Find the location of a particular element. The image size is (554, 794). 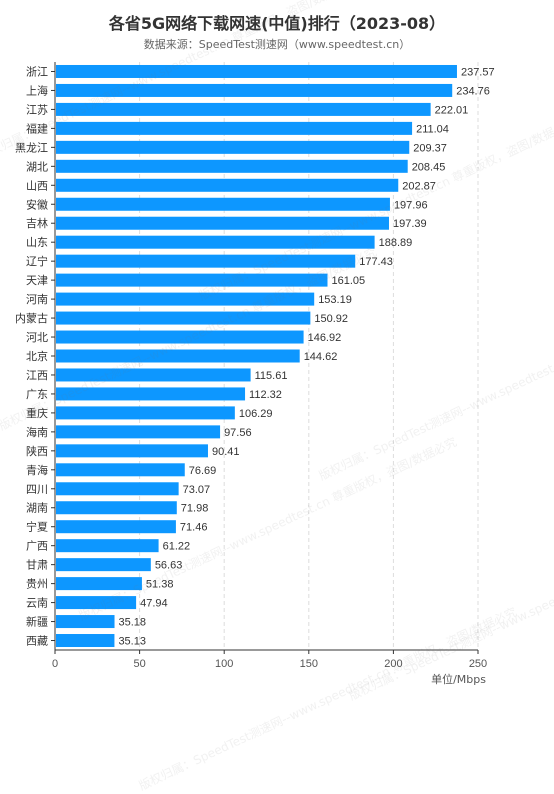

category-label: 山西 is located at coordinates (37, 185).